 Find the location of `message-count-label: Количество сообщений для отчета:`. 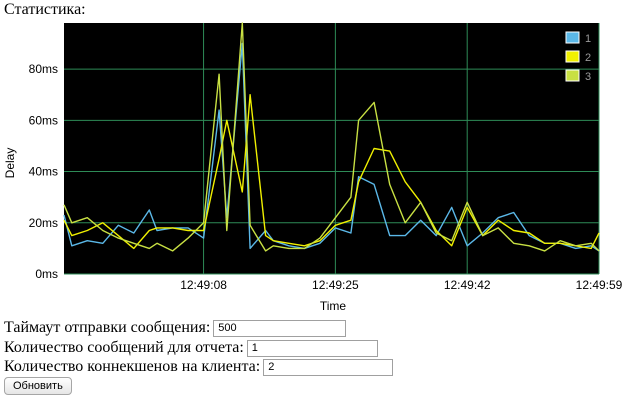

message-count-label: Количество сообщений для отчета: is located at coordinates (124, 347).